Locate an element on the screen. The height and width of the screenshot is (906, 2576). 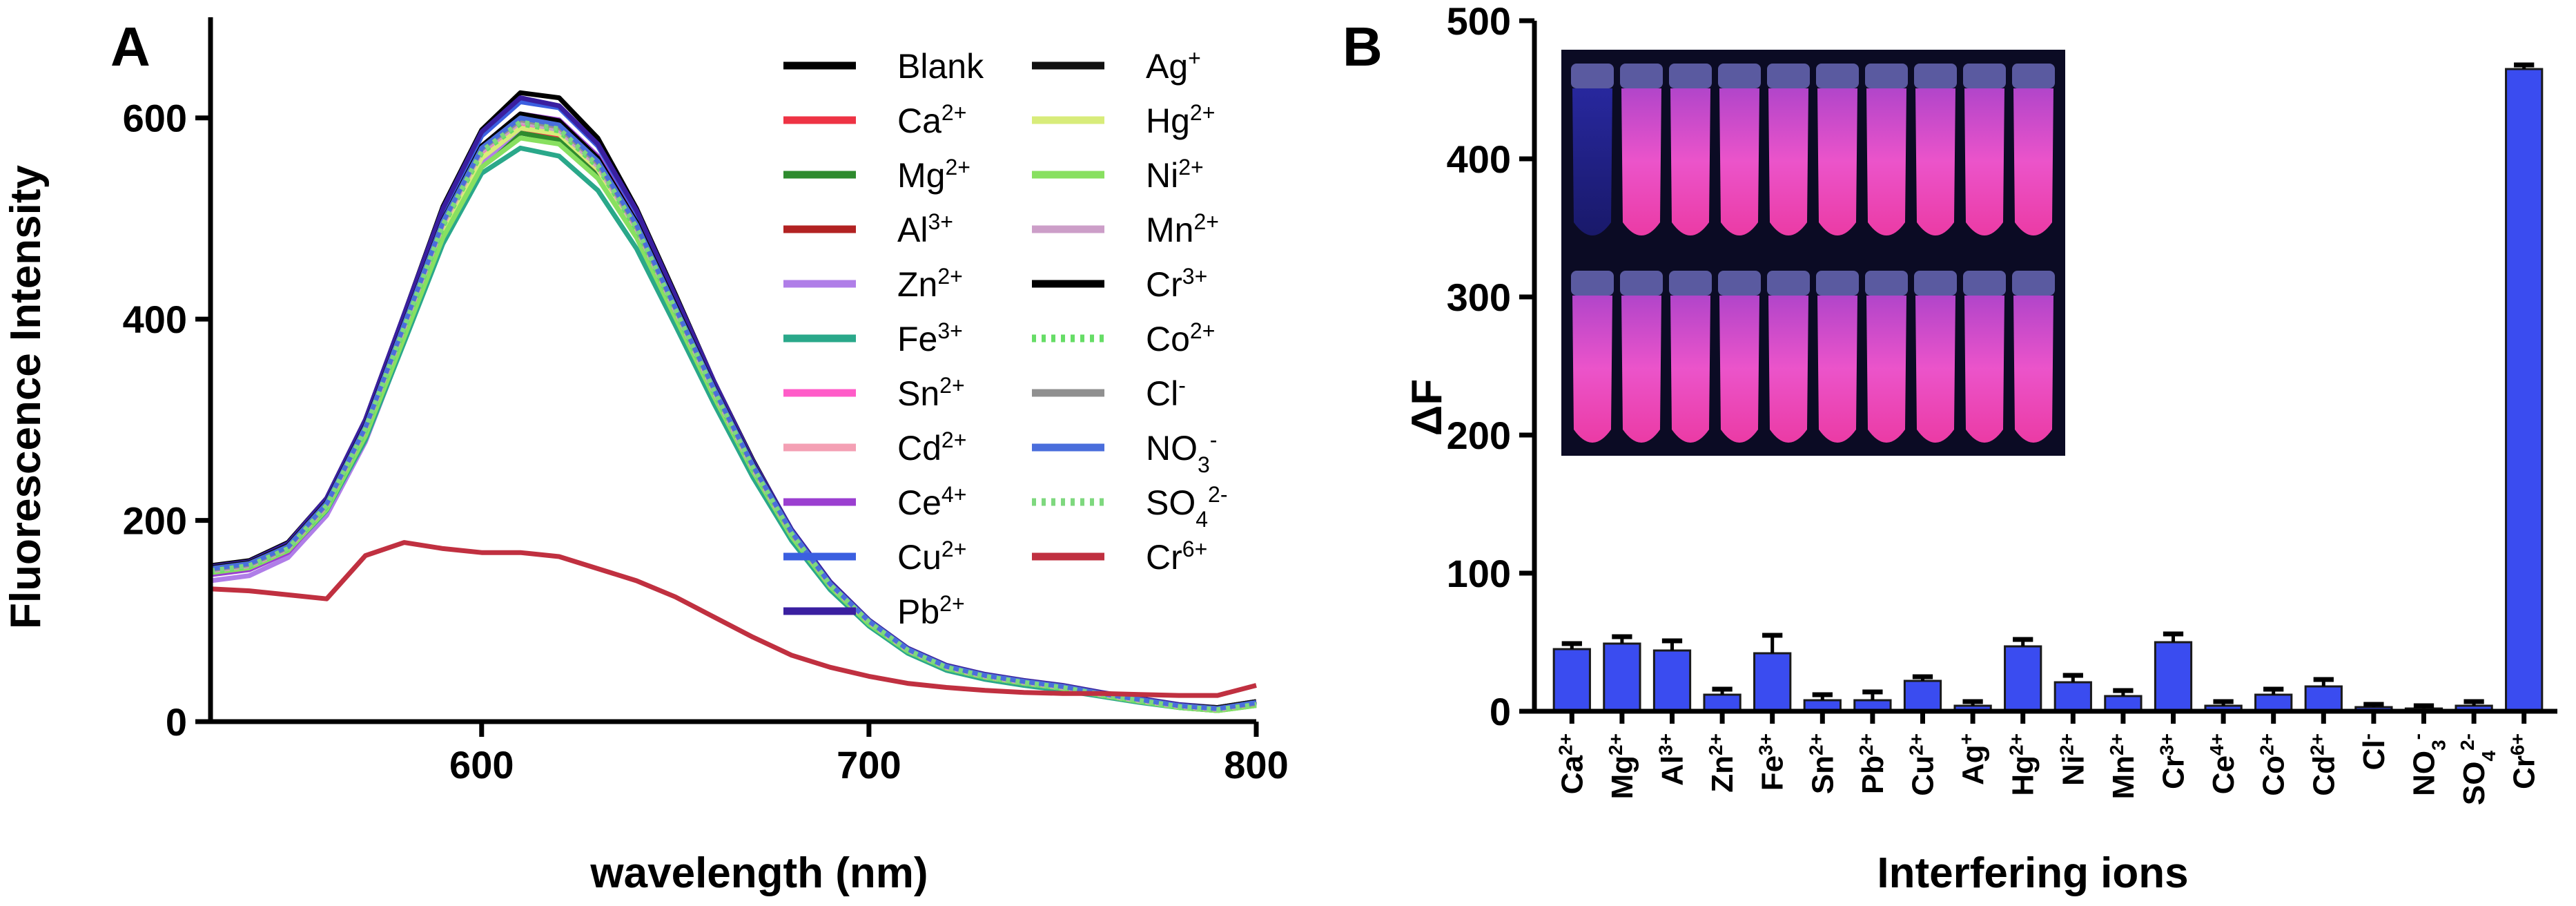
legend-label: Co2+ is located at coordinates (1180, 338).